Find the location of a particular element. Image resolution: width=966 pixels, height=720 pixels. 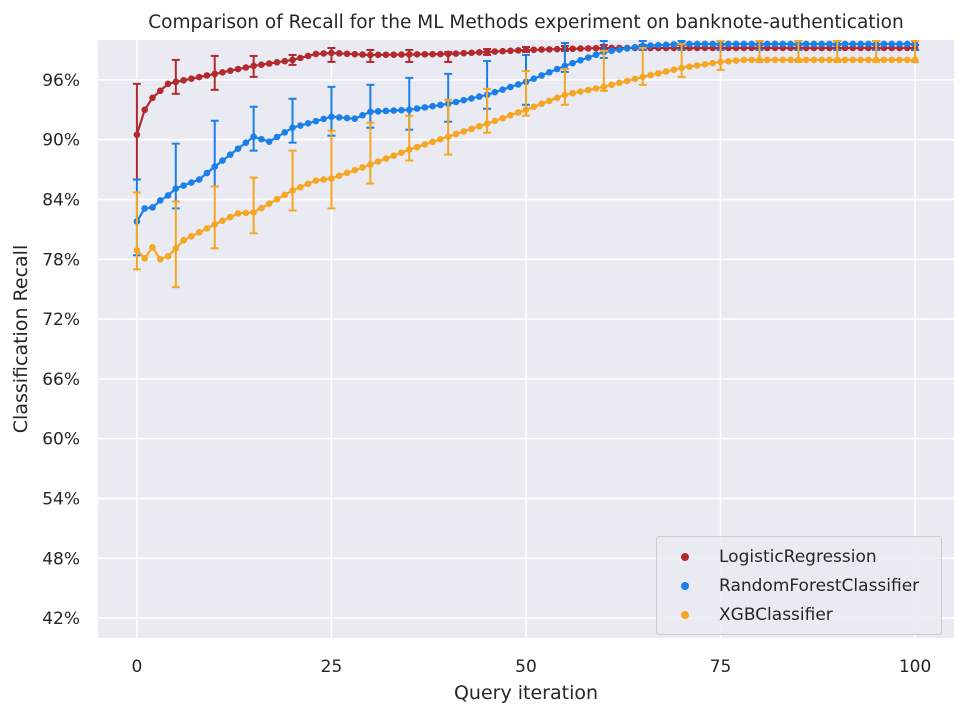

x-tick-label: 100 is located at coordinates (915, 667).